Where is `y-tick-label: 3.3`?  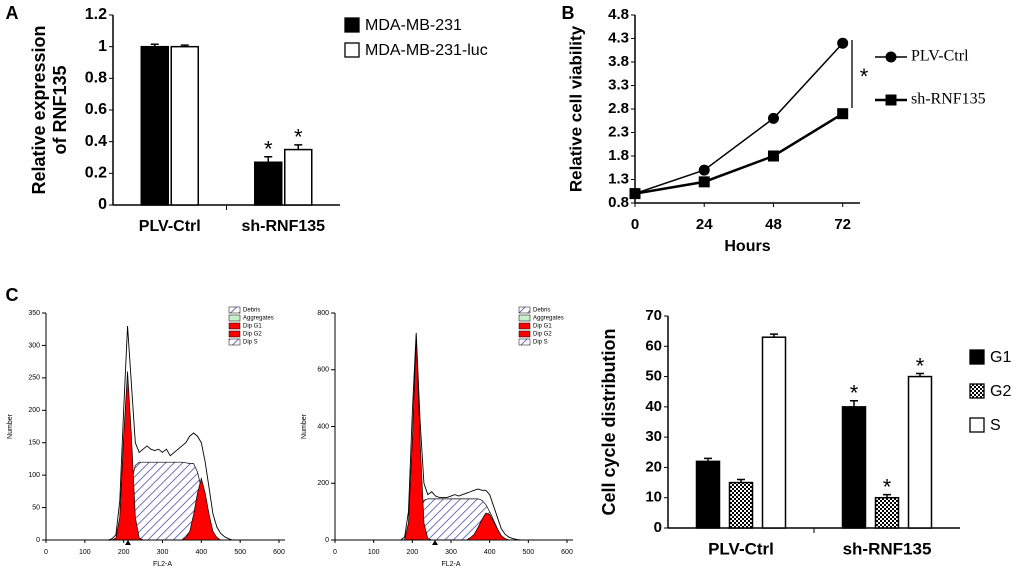
y-tick-label: 3.3 is located at coordinates (618, 84).